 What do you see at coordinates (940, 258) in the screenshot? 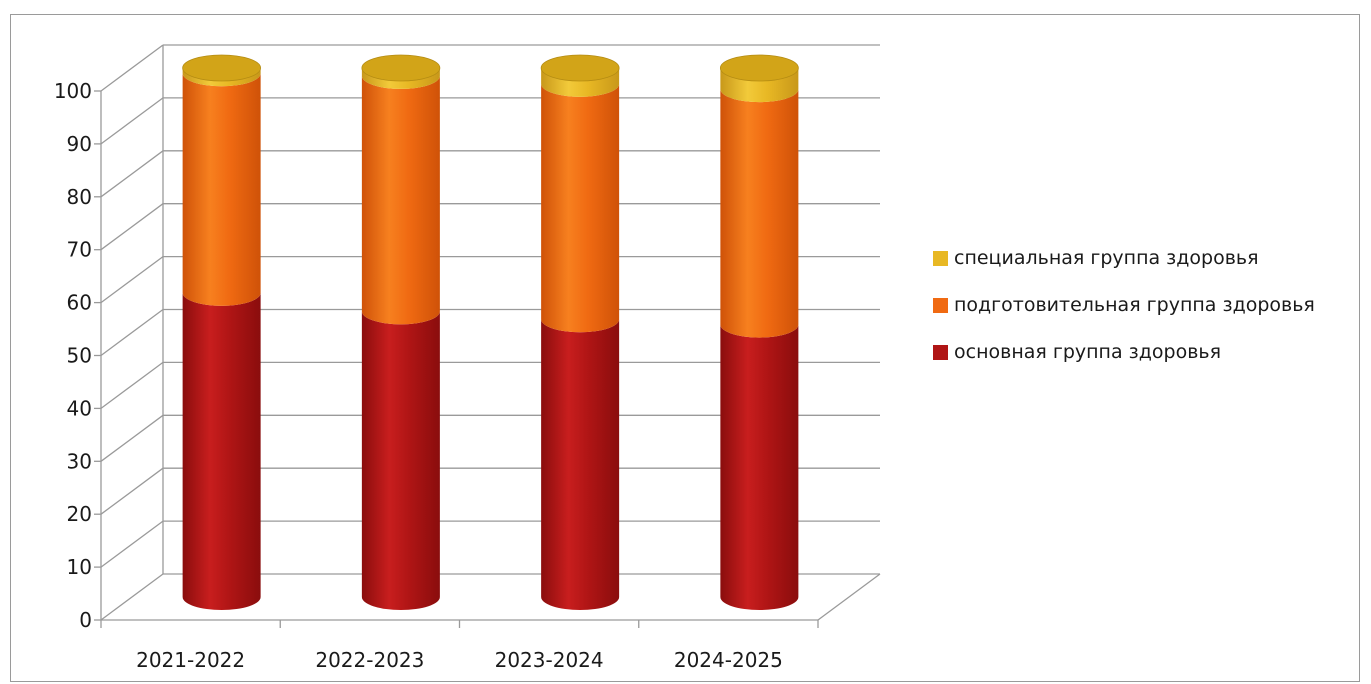
I see `legend-swatch-special` at bounding box center [940, 258].